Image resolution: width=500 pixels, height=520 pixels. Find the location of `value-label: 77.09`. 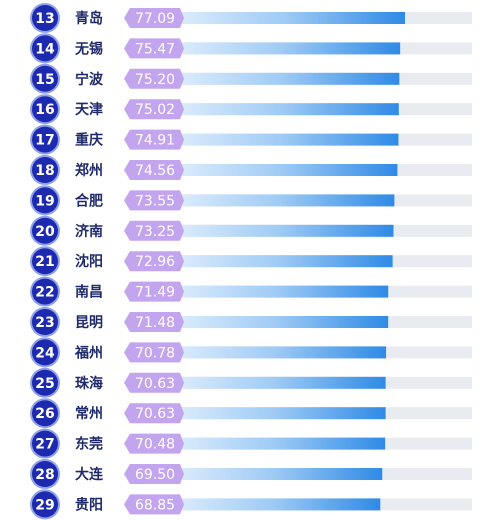

value-label: 77.09 is located at coordinates (155, 19).